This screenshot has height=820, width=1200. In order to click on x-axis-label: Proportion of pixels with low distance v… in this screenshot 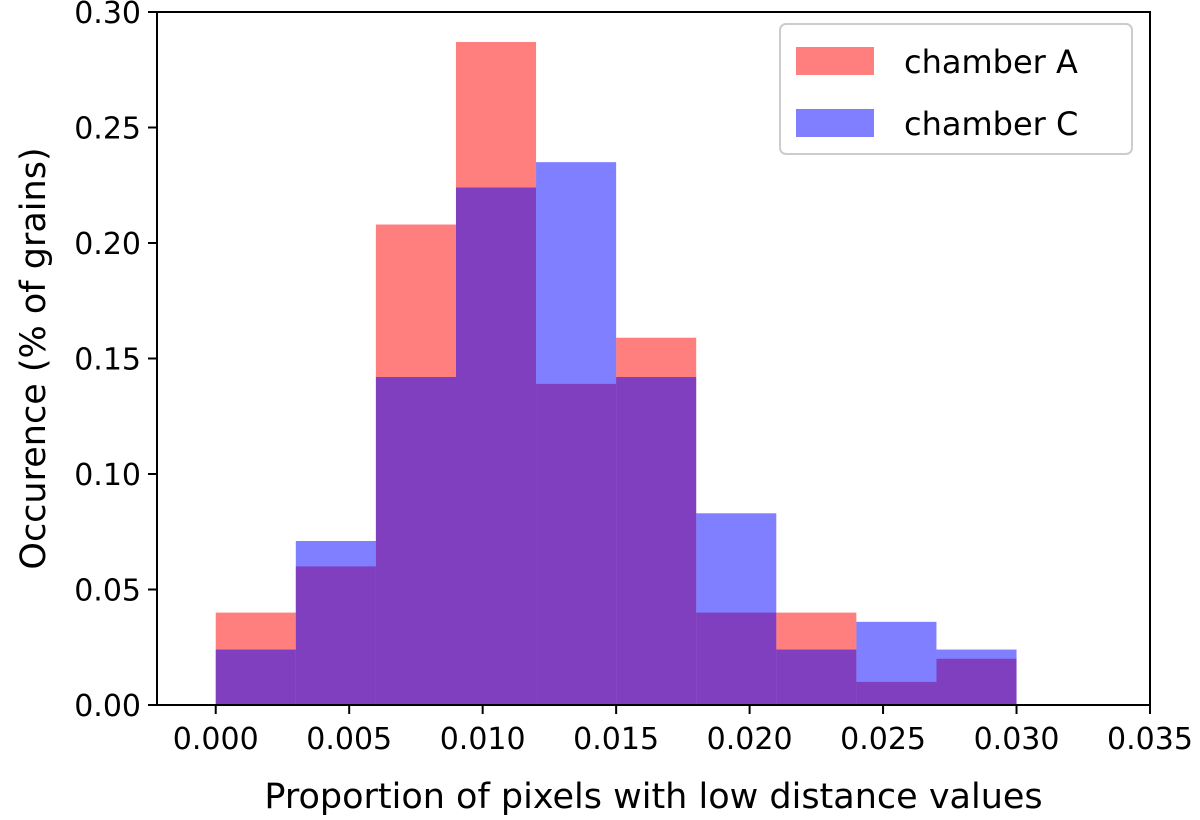, I will do `click(653, 797)`.